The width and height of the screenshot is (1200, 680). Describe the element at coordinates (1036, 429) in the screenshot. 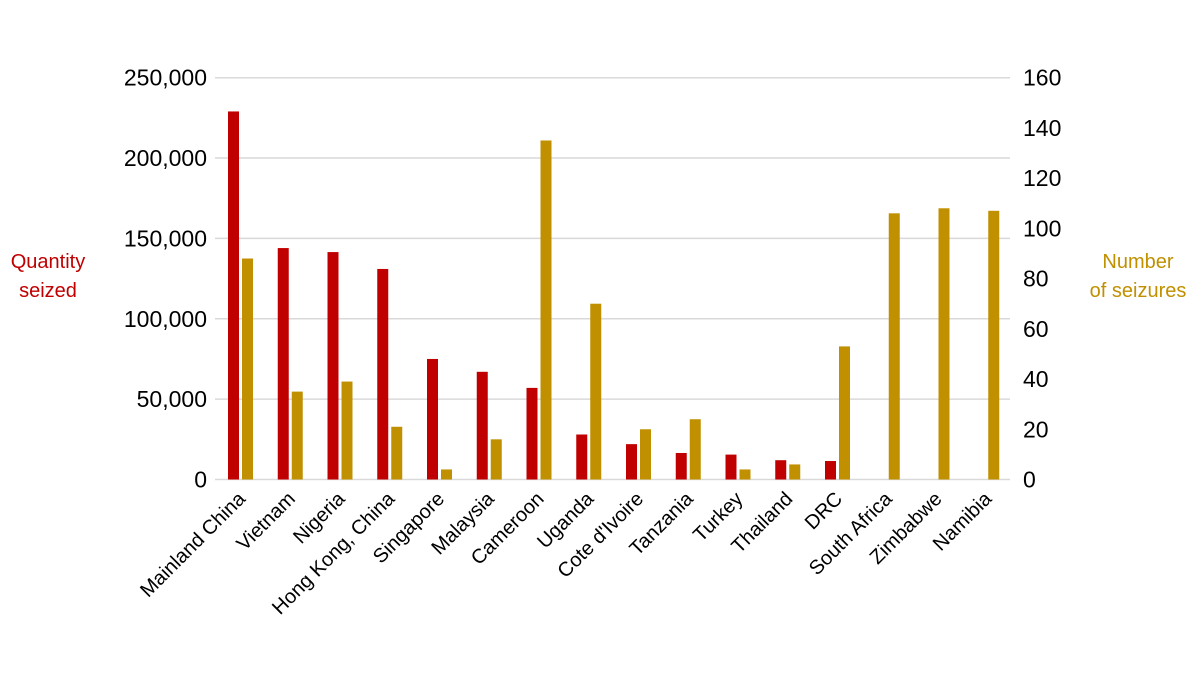

I see `right-tick-label: 20` at that location.